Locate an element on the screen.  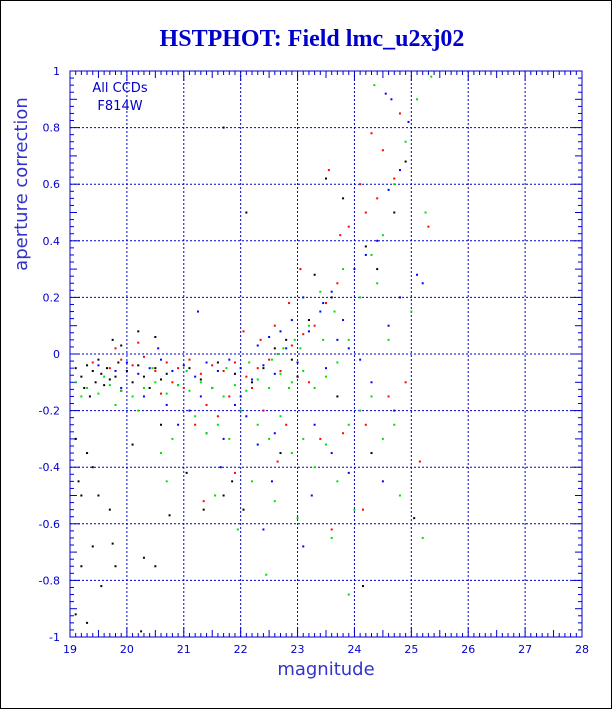
x-tick-label: 21 is located at coordinates (184, 649).